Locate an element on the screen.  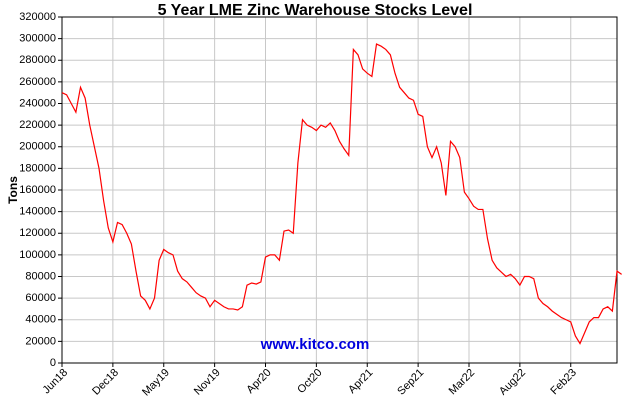
y-tick-label: 220000 is located at coordinates (37, 125).